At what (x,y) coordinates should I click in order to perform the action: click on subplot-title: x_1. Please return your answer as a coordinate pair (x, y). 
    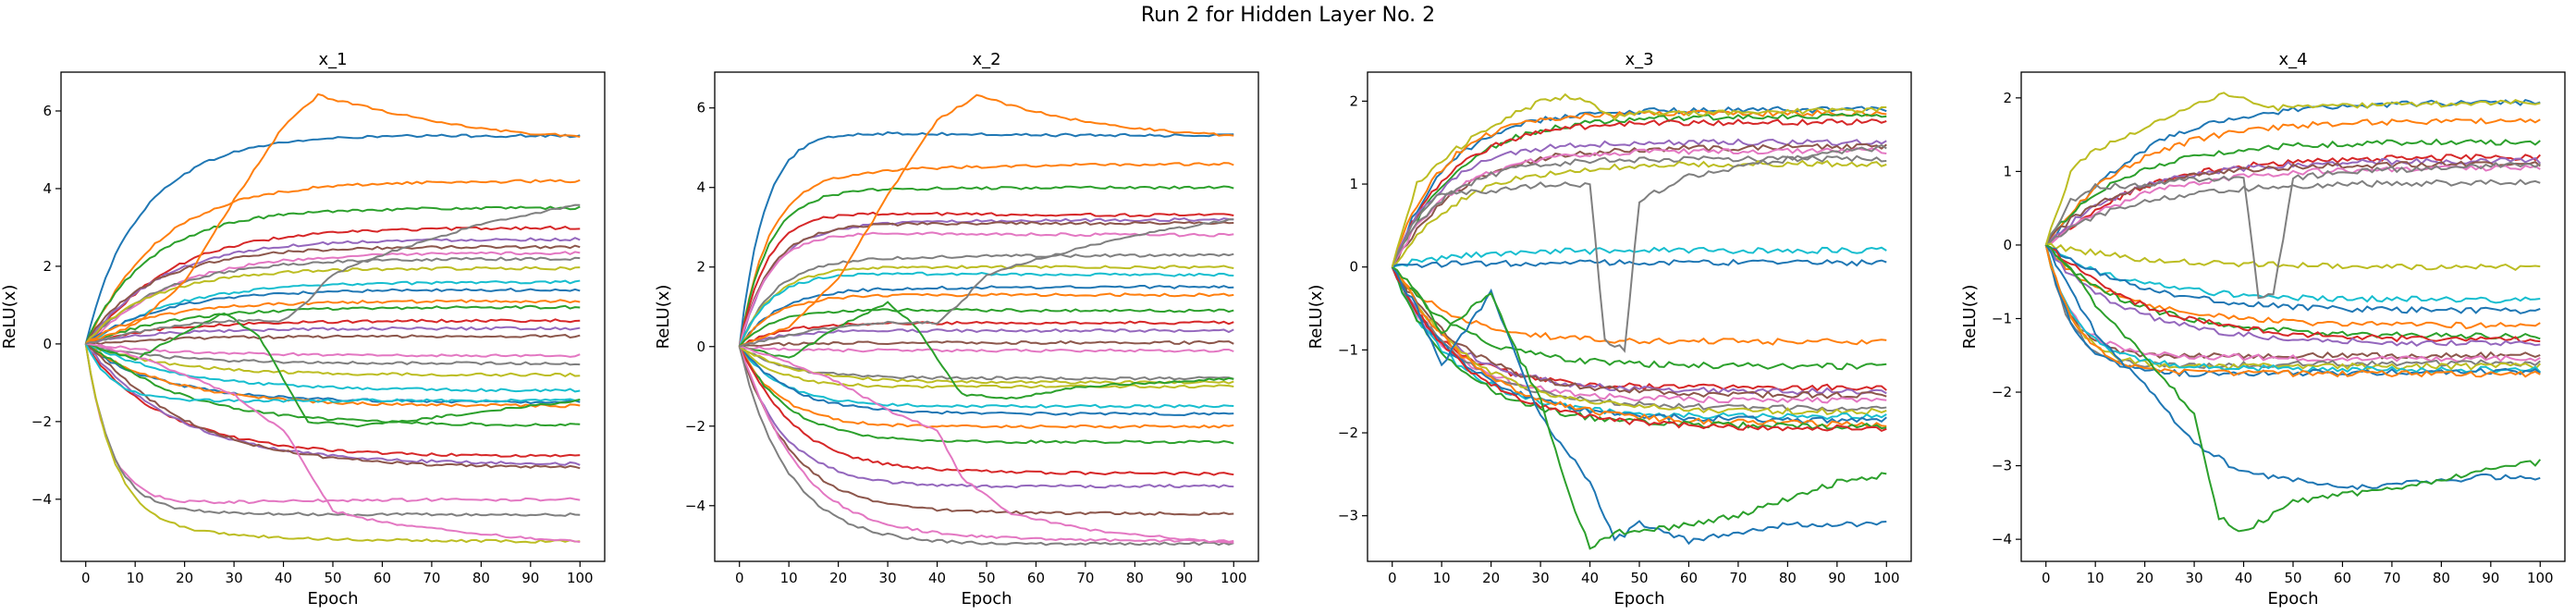
    Looking at the image, I should click on (332, 60).